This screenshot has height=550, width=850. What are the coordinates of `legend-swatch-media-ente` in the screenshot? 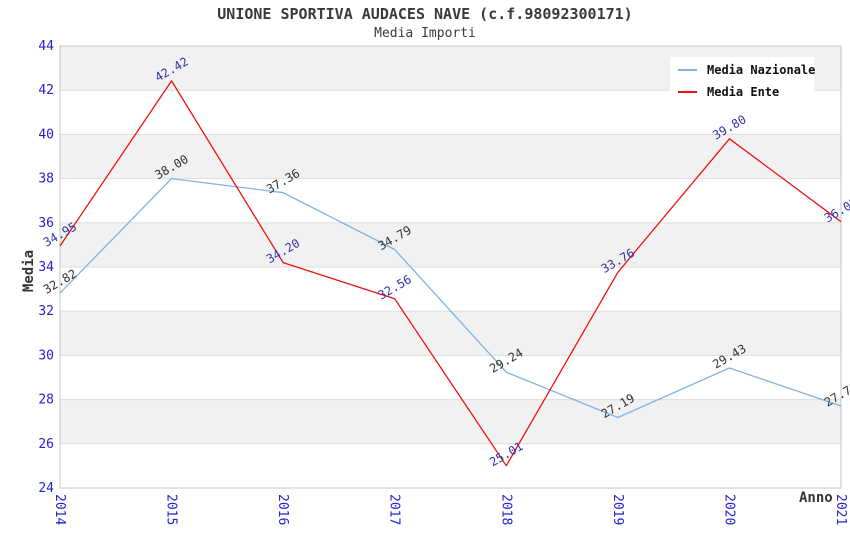 It's located at (687, 91).